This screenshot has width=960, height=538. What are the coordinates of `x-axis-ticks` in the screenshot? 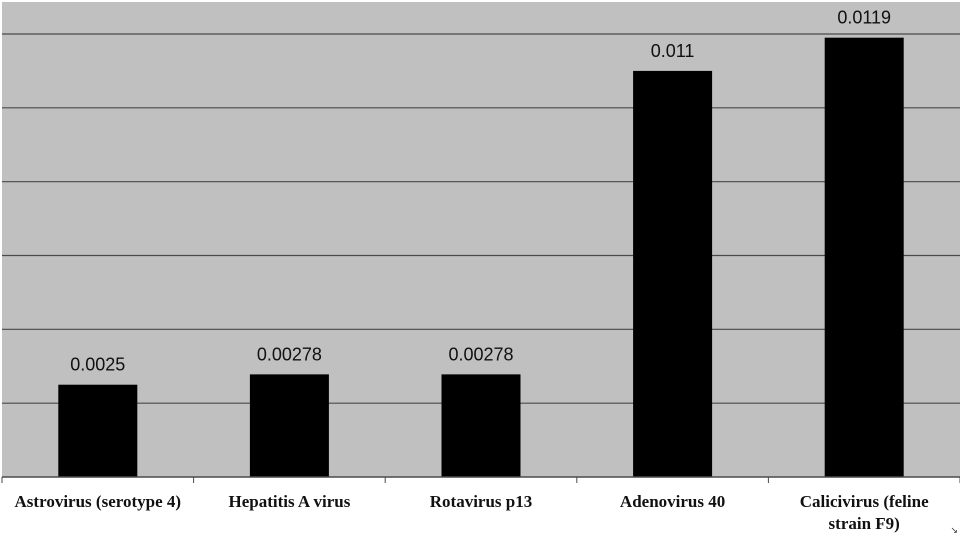 It's located at (480, 480).